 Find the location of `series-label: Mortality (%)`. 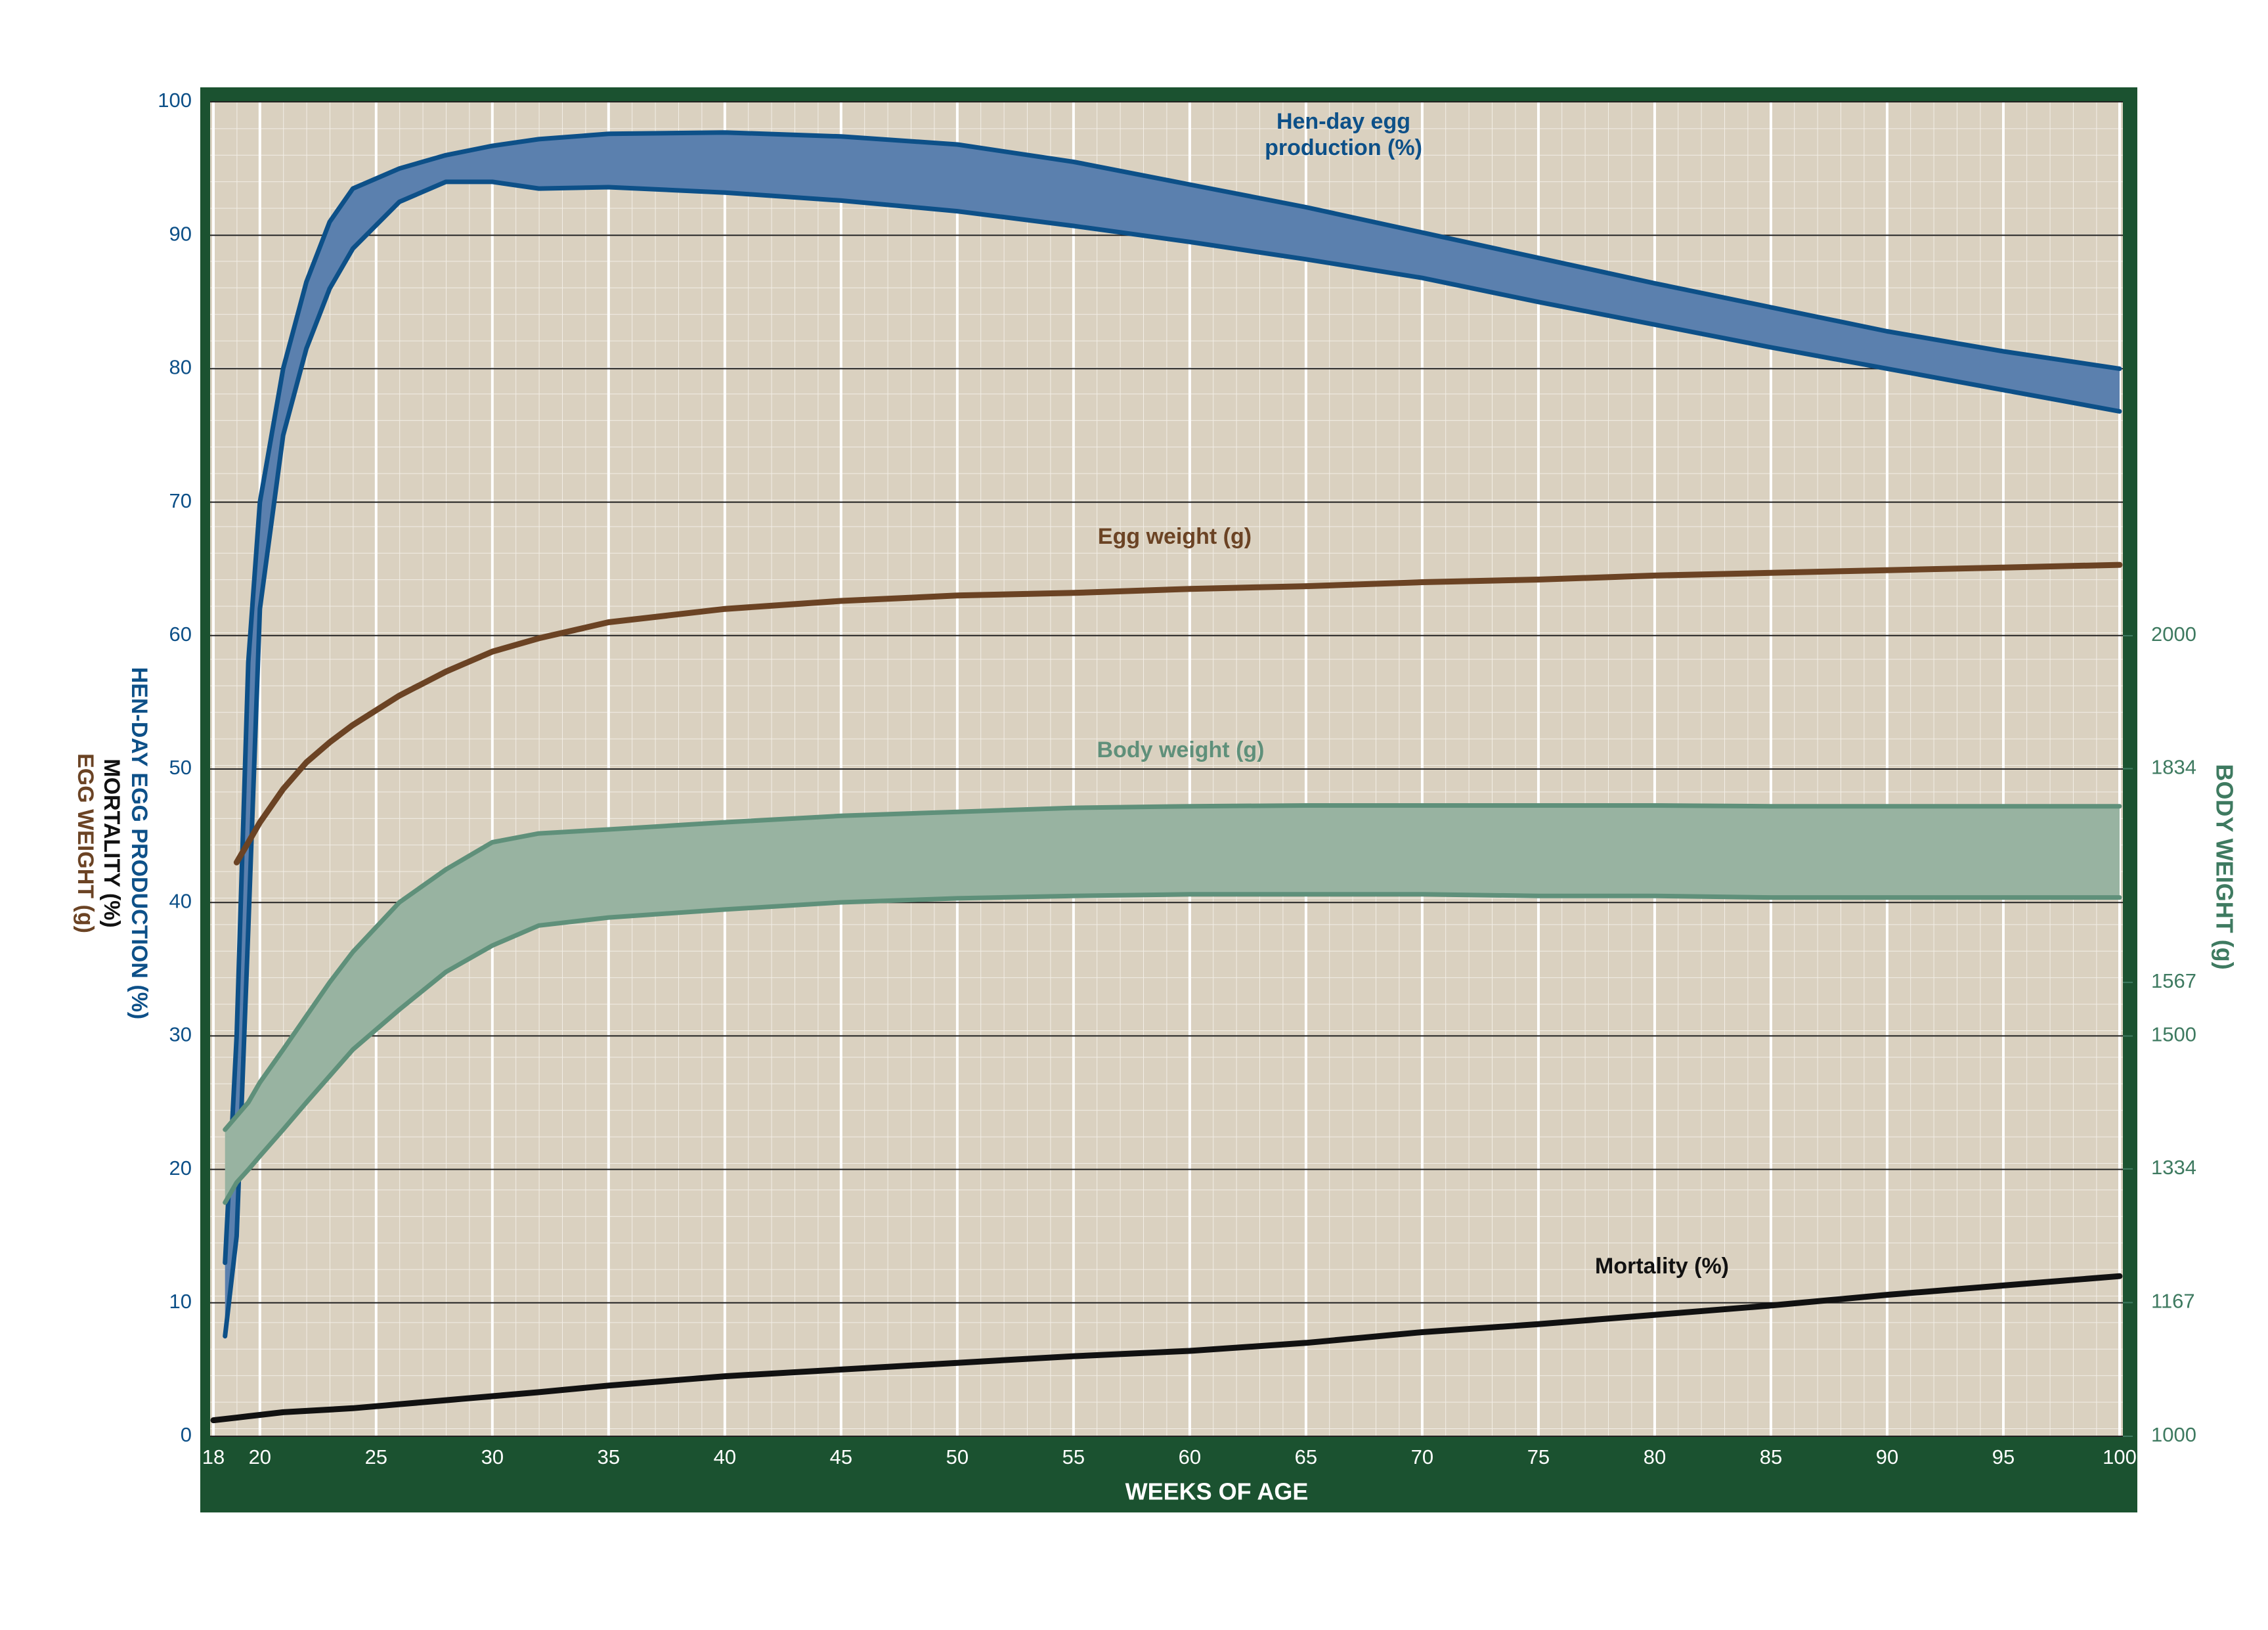

series-label: Mortality (%) is located at coordinates (1662, 1266).